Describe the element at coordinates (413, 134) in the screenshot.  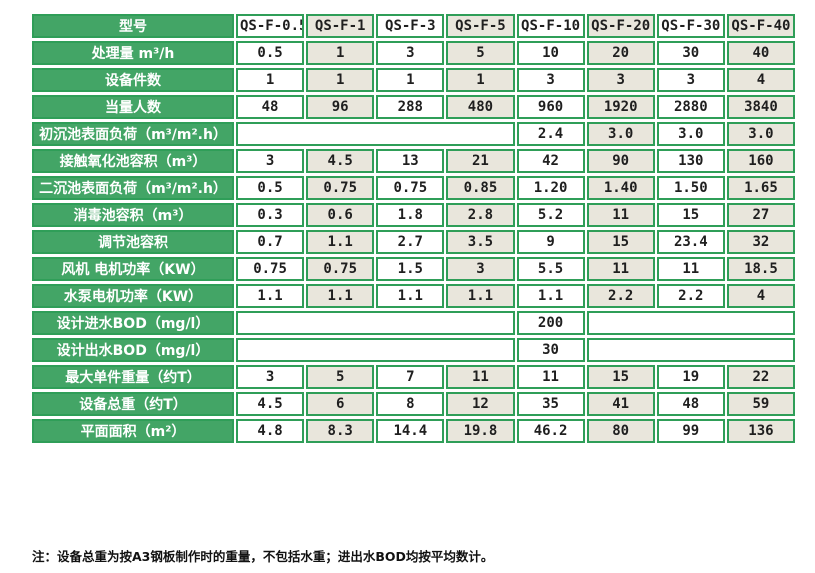
I see `spec-row: 初沉池表面负荷（m³/m².h） 2.4 3.0 3.0 3.0` at that location.